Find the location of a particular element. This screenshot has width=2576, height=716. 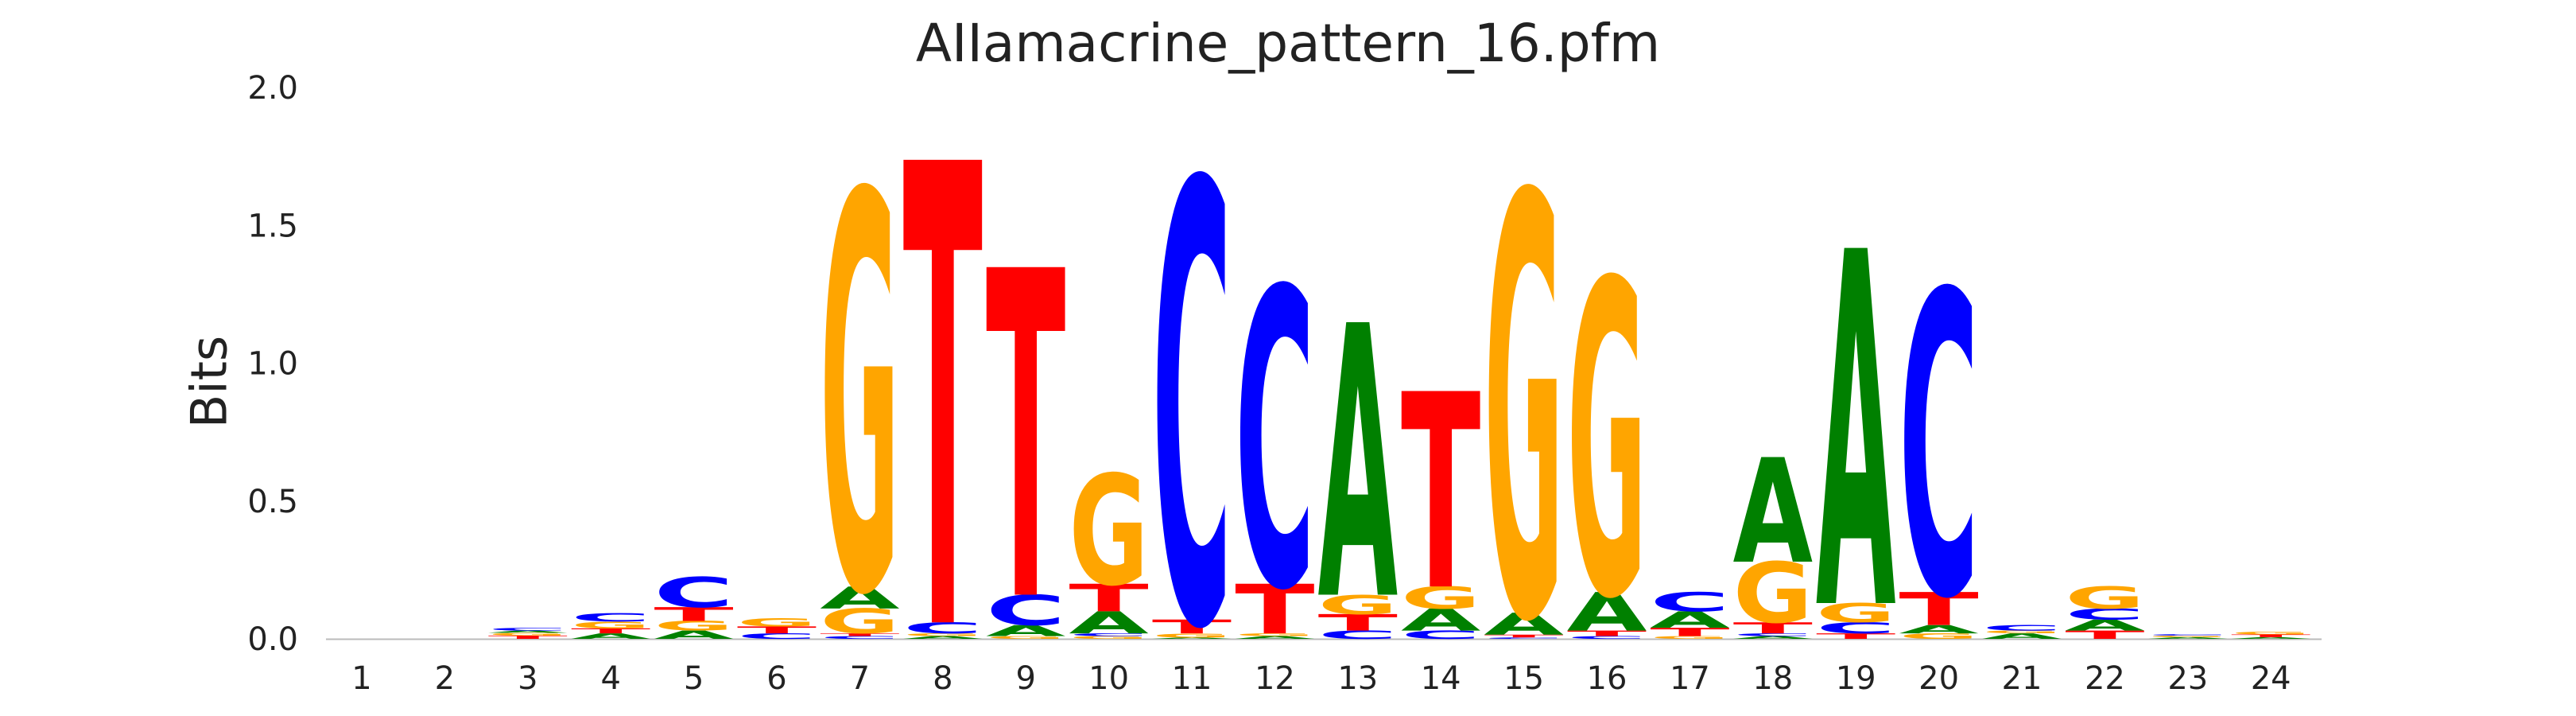

x-tick-label: 1 is located at coordinates (361, 678).